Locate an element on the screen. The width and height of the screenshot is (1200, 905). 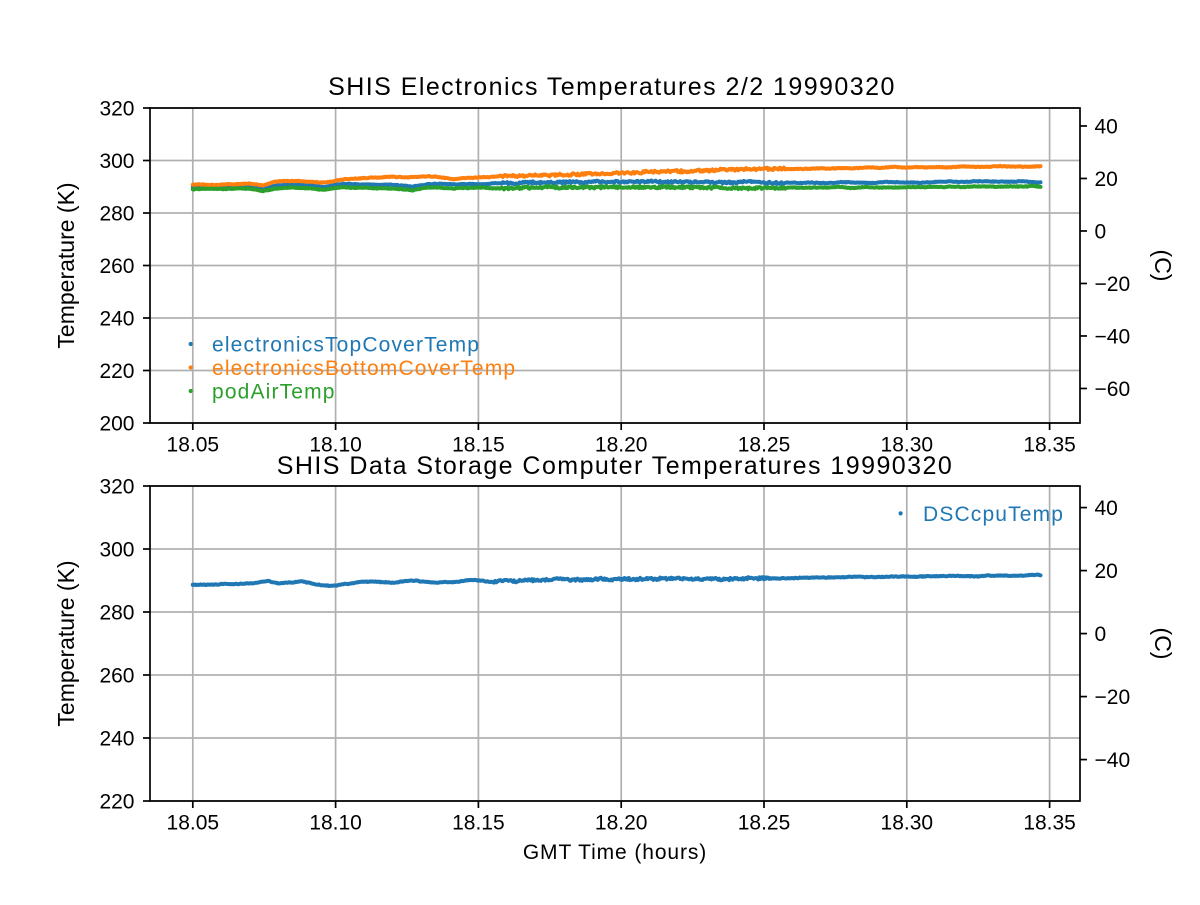
svg-text: electronicsTopCoverTemp is located at coordinates (346, 345).